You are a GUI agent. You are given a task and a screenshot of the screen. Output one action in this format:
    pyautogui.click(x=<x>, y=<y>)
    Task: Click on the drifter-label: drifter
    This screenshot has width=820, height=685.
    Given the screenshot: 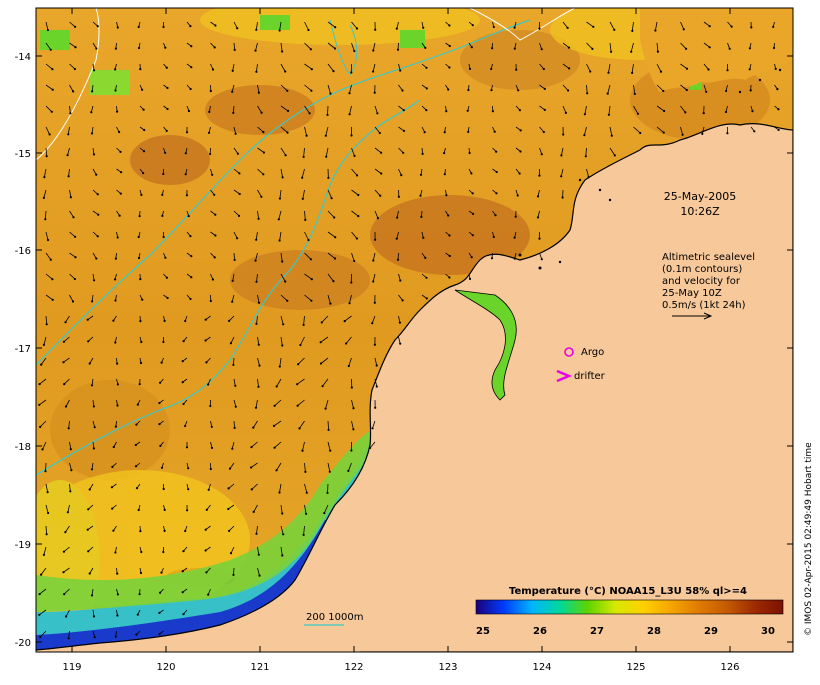 What is the action you would take?
    pyautogui.click(x=590, y=376)
    